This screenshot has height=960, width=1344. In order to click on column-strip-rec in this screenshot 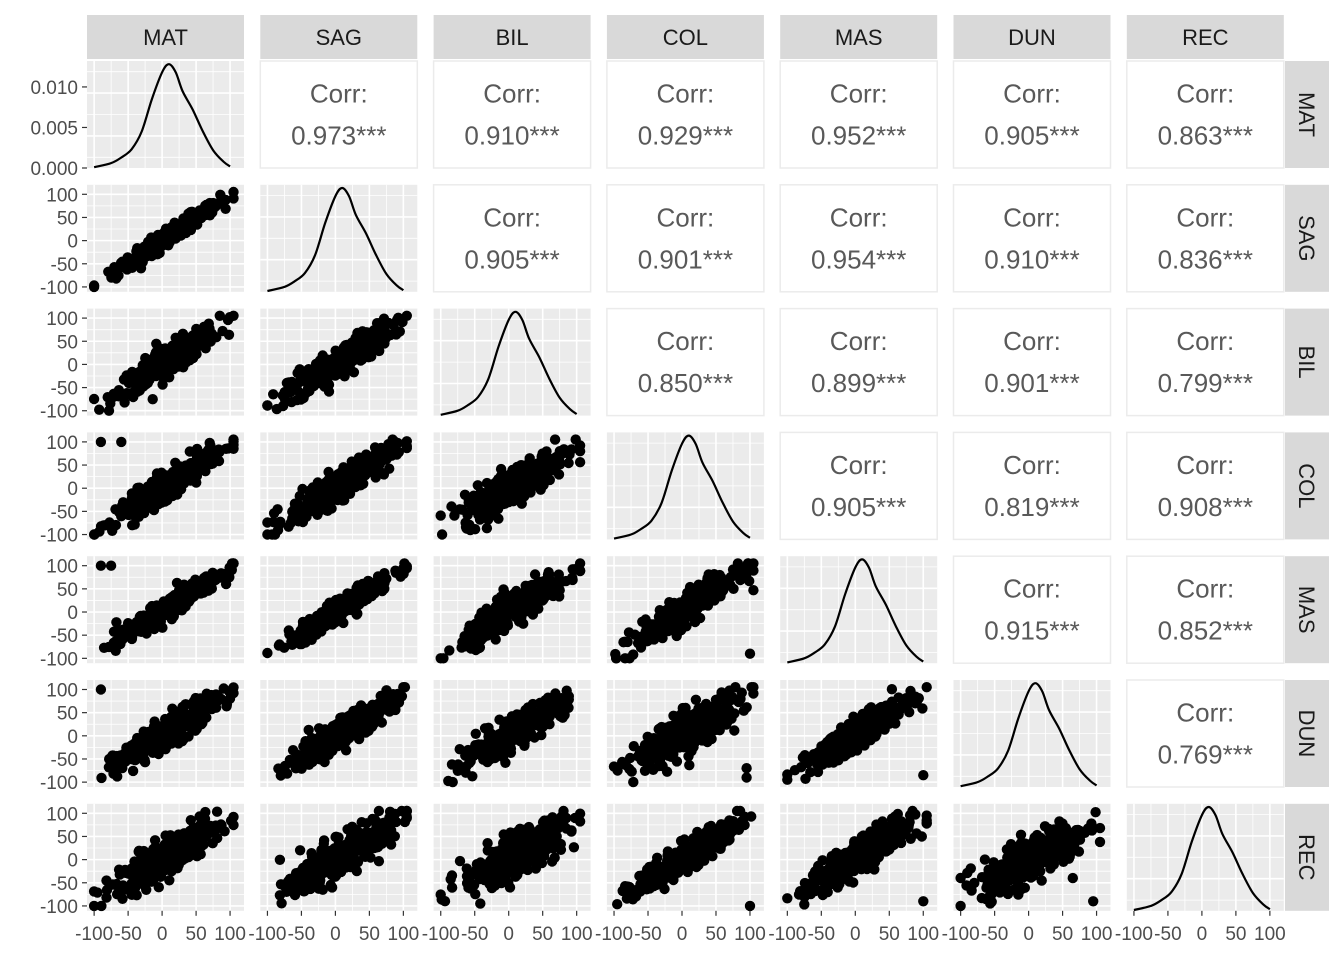, I will do `click(1205, 37)`.